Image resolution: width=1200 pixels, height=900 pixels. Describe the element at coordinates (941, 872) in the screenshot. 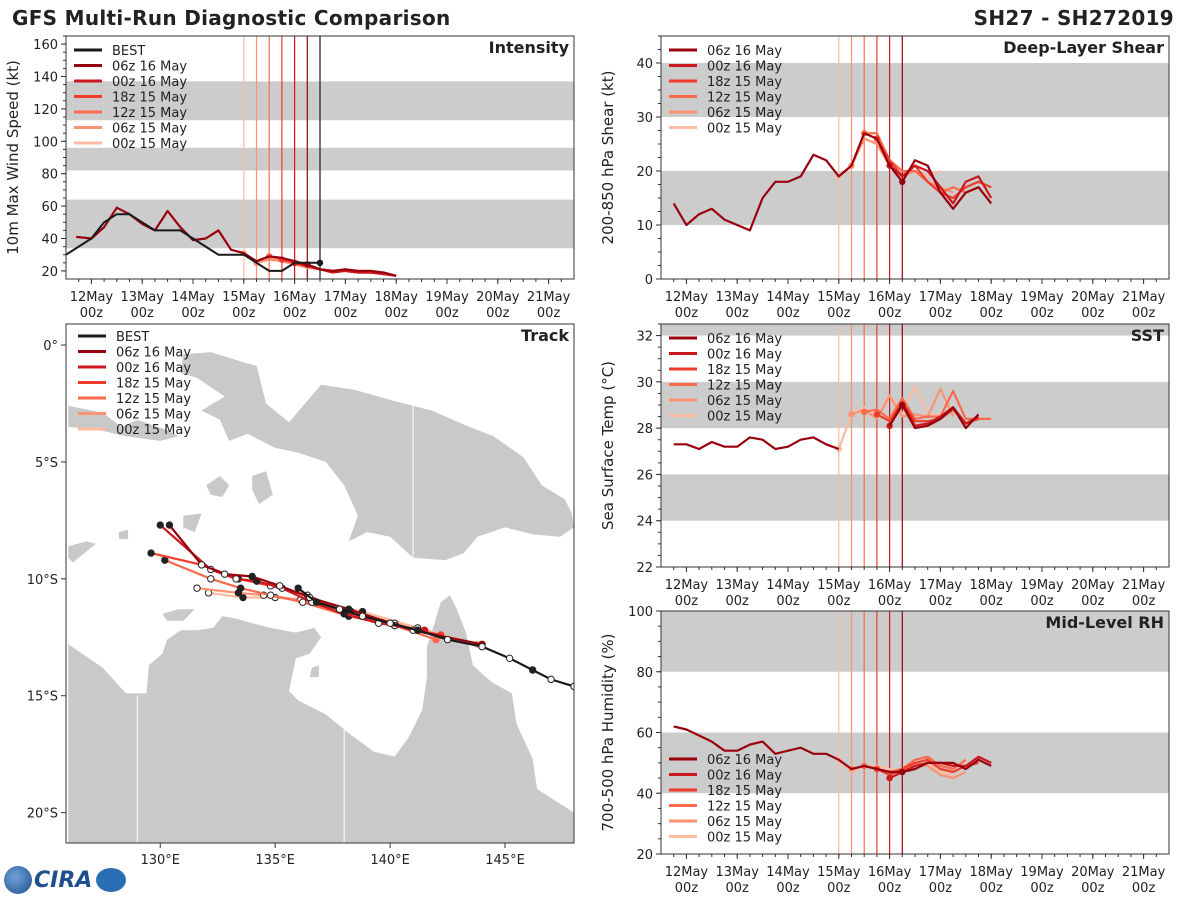

I see `x-tick-label: 17May` at that location.